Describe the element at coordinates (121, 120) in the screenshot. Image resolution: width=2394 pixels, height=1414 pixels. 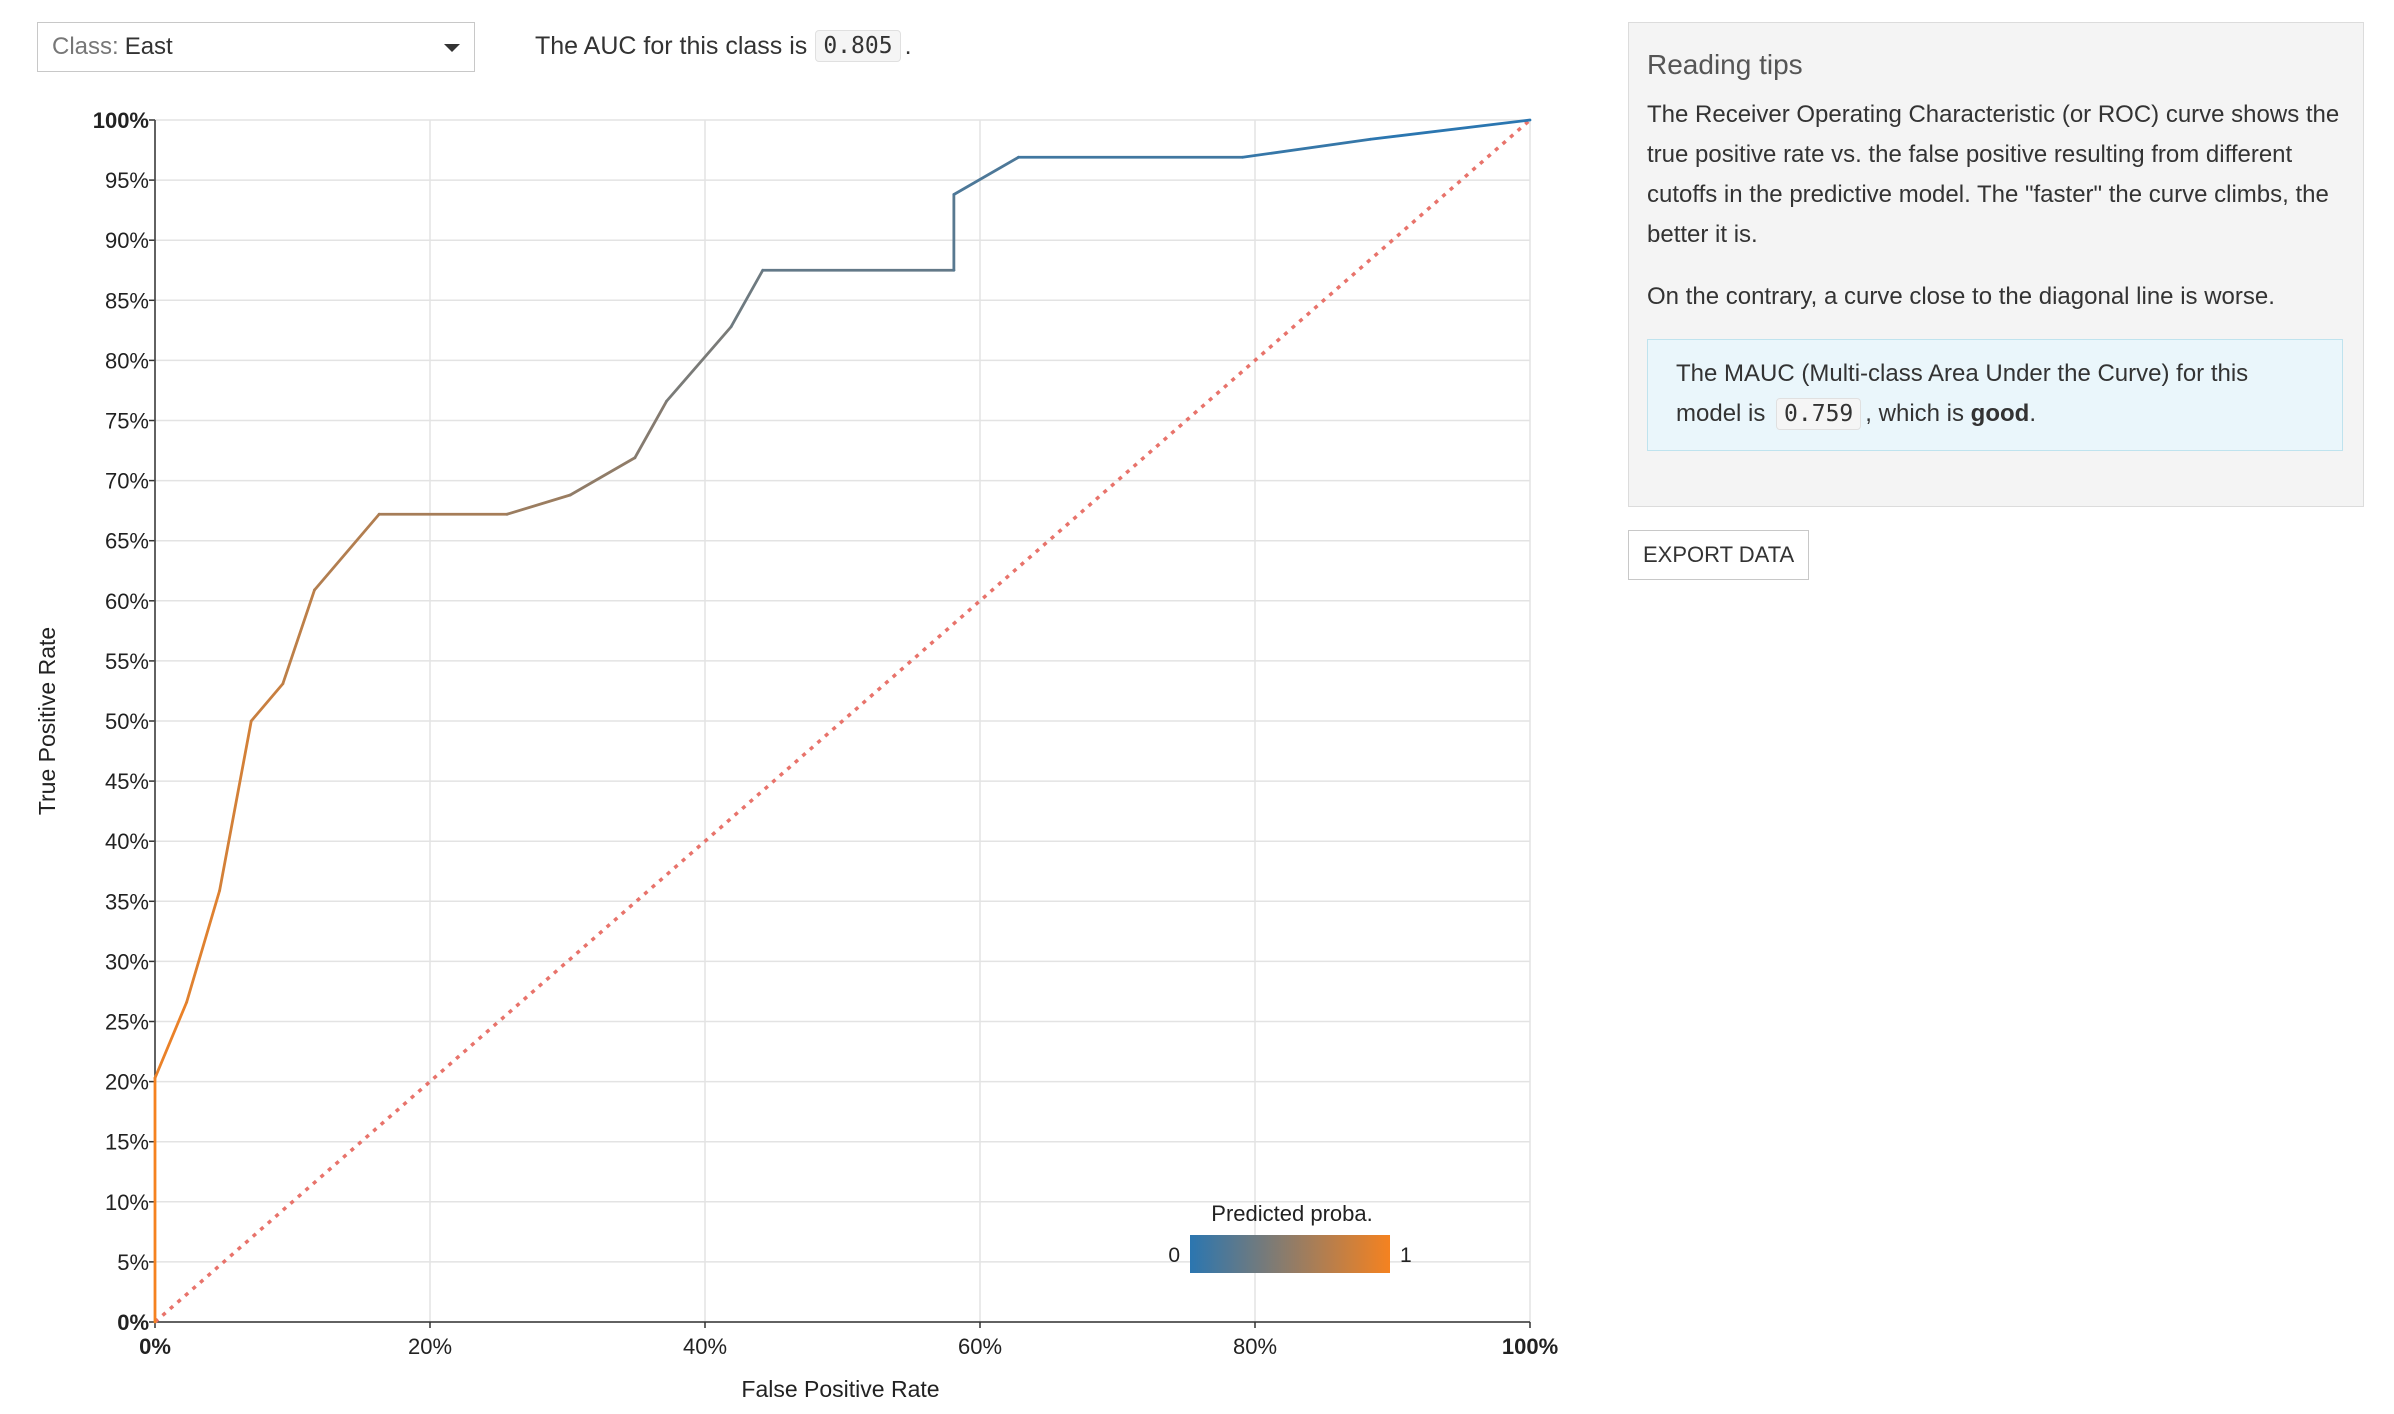
I see `y-tick-label: 100%` at that location.